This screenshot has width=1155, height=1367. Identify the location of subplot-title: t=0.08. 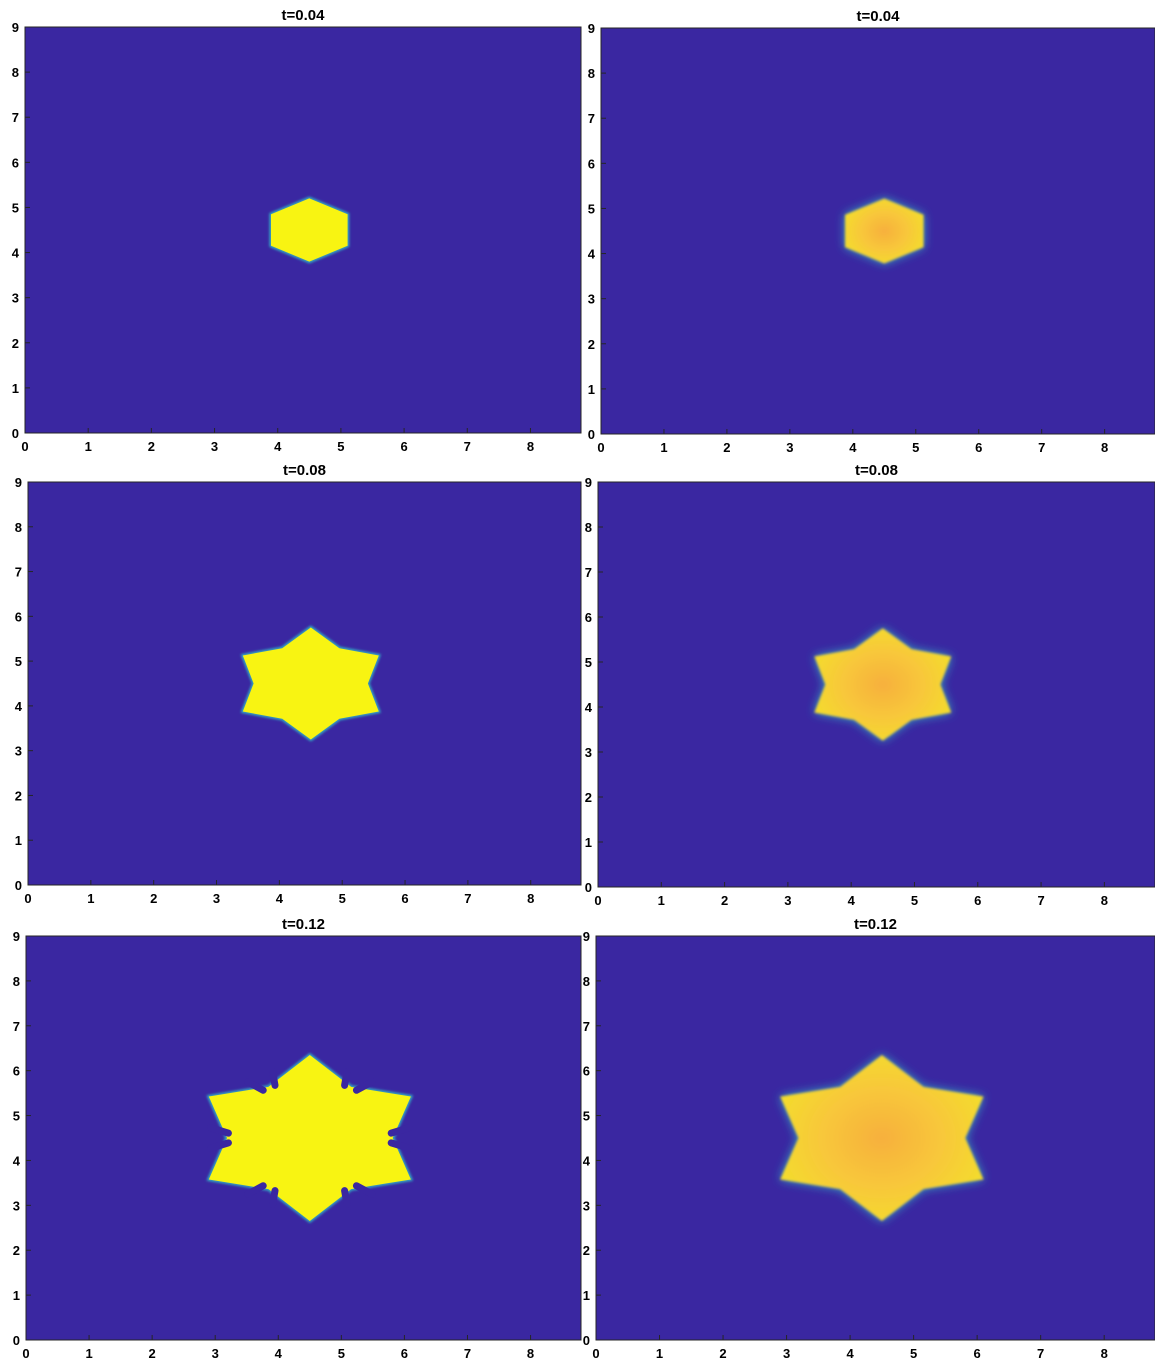
(876, 470).